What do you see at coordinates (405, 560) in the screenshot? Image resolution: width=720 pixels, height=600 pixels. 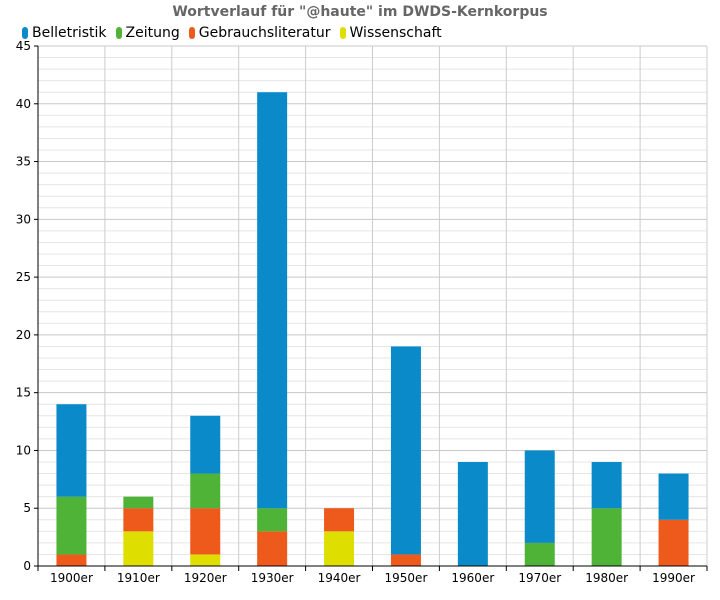 I see `bar-gebrauchsliteratur-1950er` at bounding box center [405, 560].